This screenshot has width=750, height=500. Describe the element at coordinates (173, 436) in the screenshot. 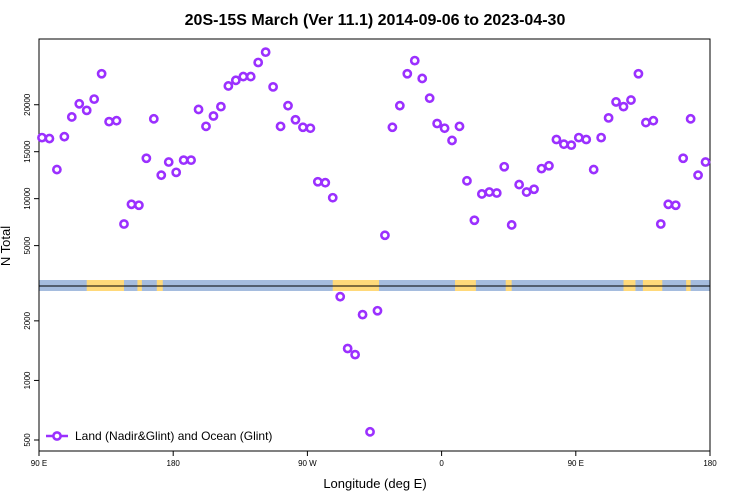

I see `legend-label: Land (Nadir&Glint) and Ocean (Glint)` at that location.